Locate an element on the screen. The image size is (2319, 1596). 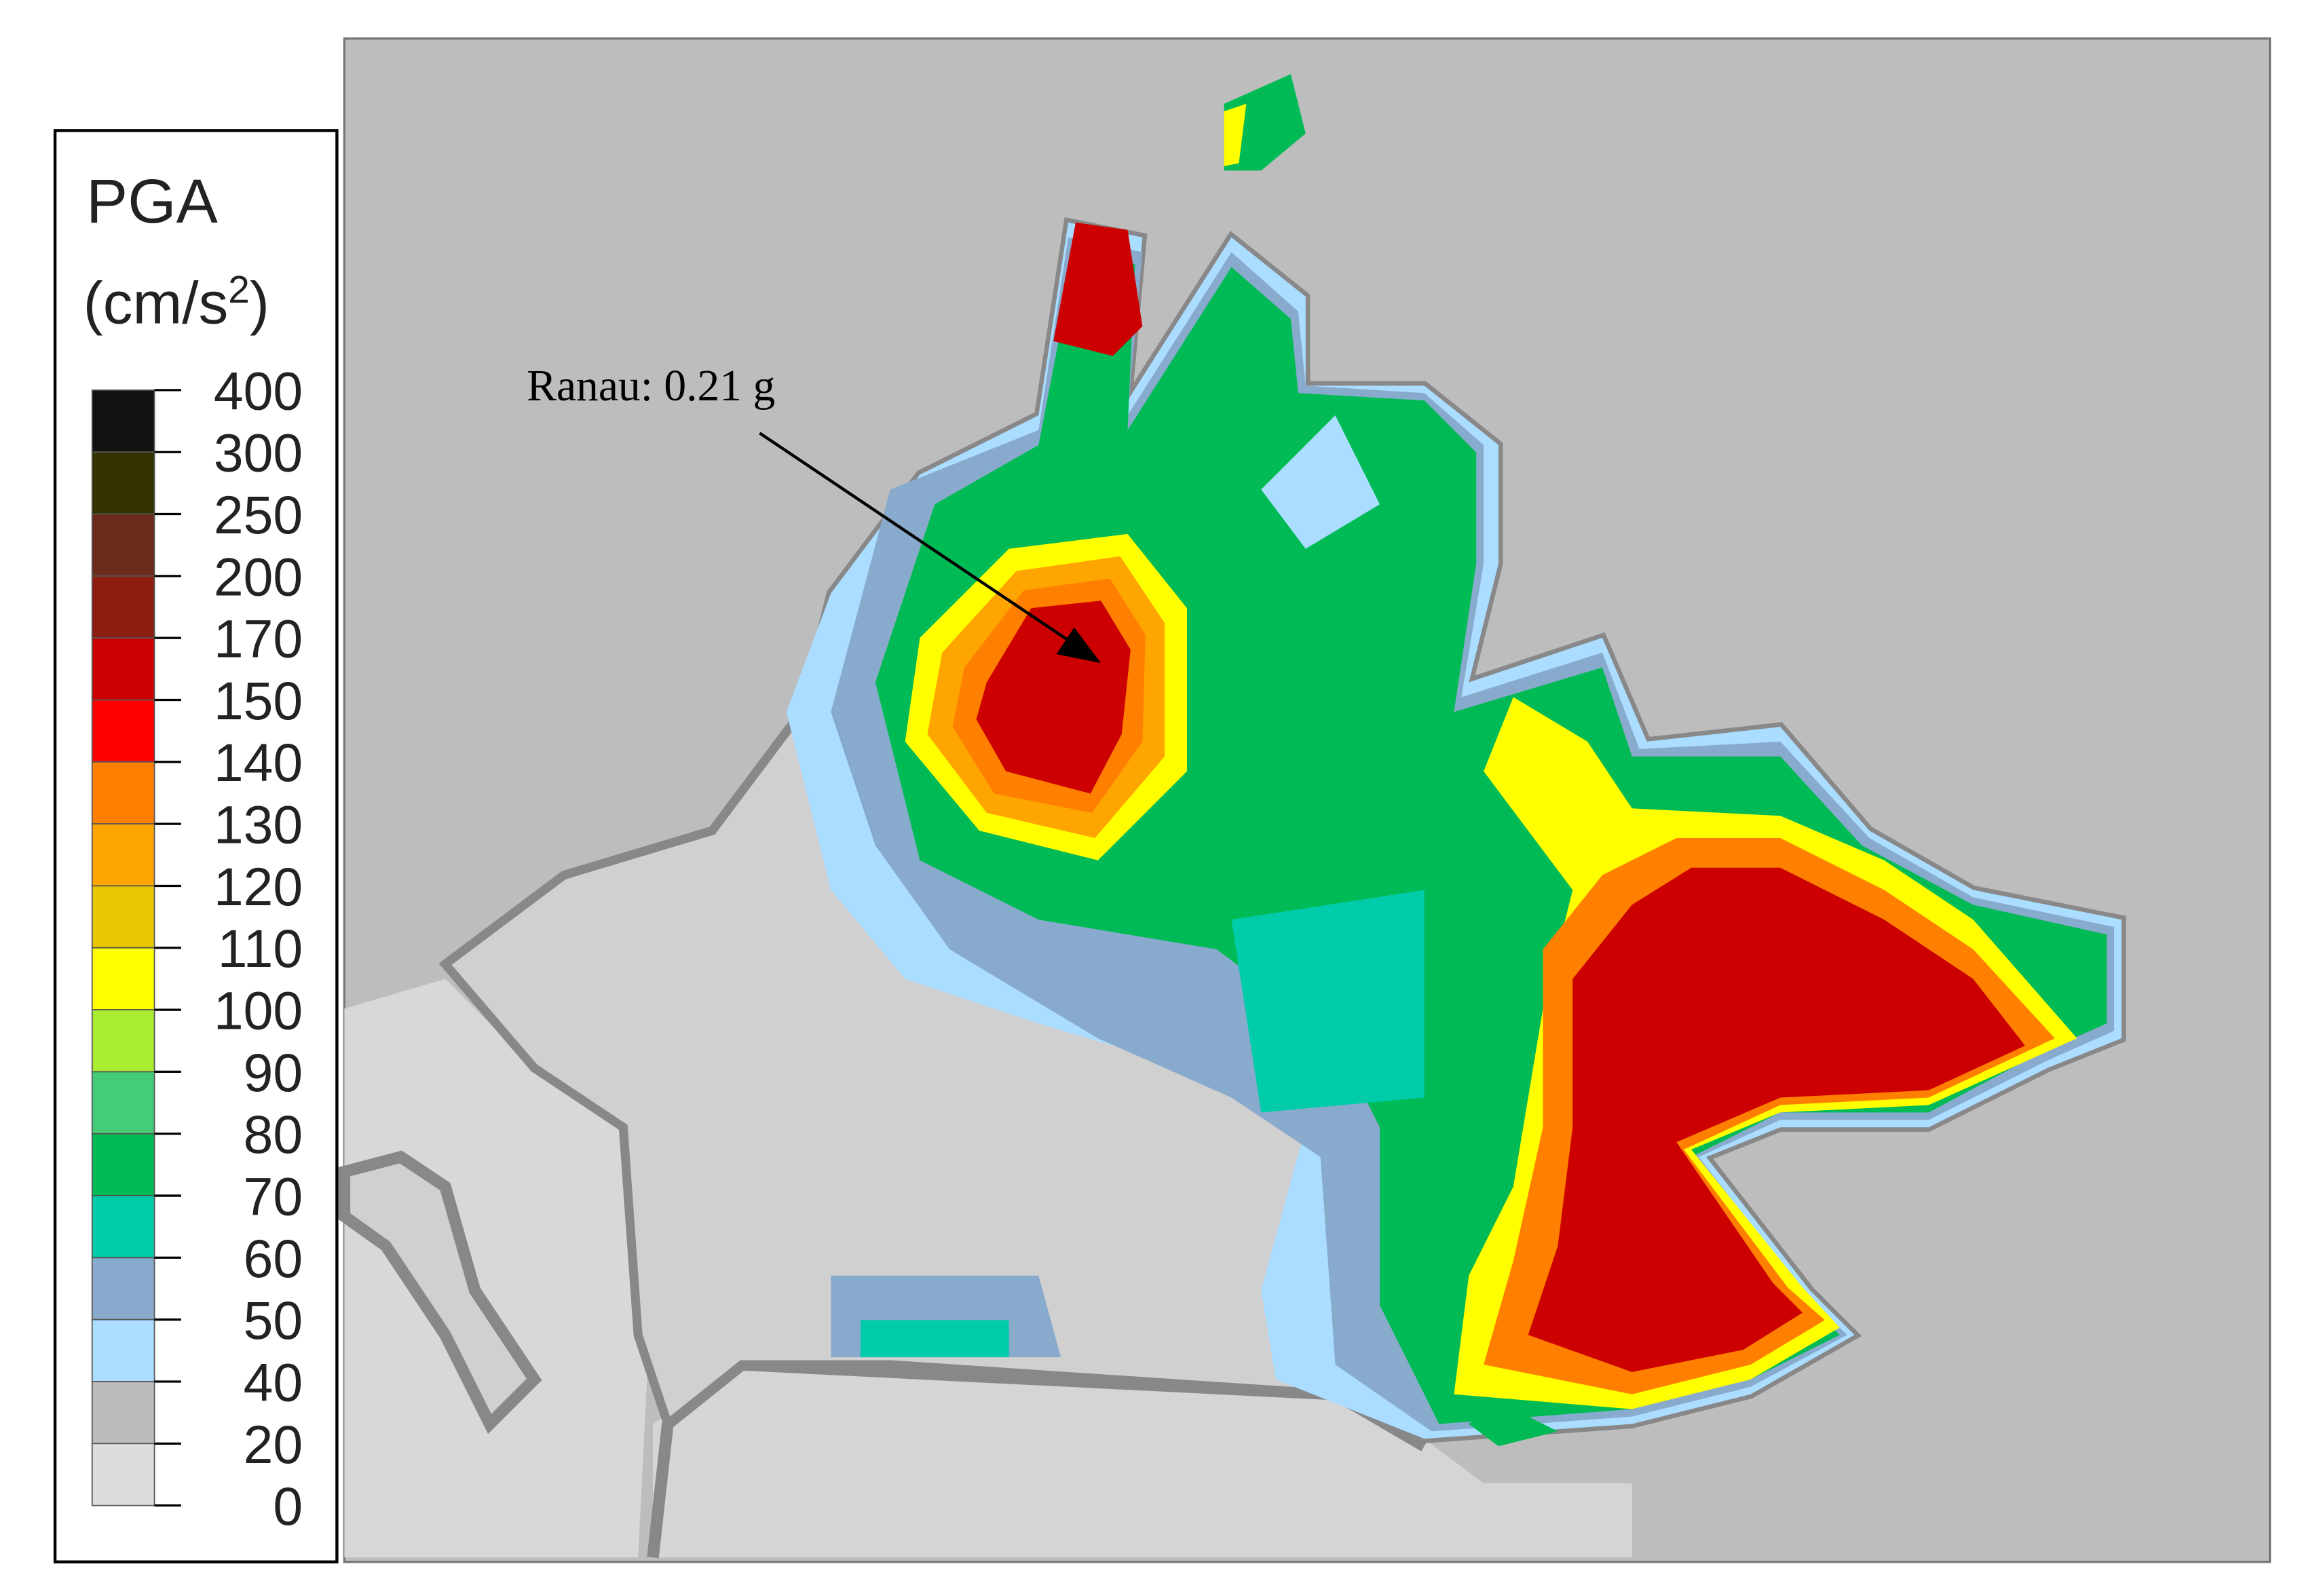
legend-tick-label: 40 is located at coordinates (273, 1382).